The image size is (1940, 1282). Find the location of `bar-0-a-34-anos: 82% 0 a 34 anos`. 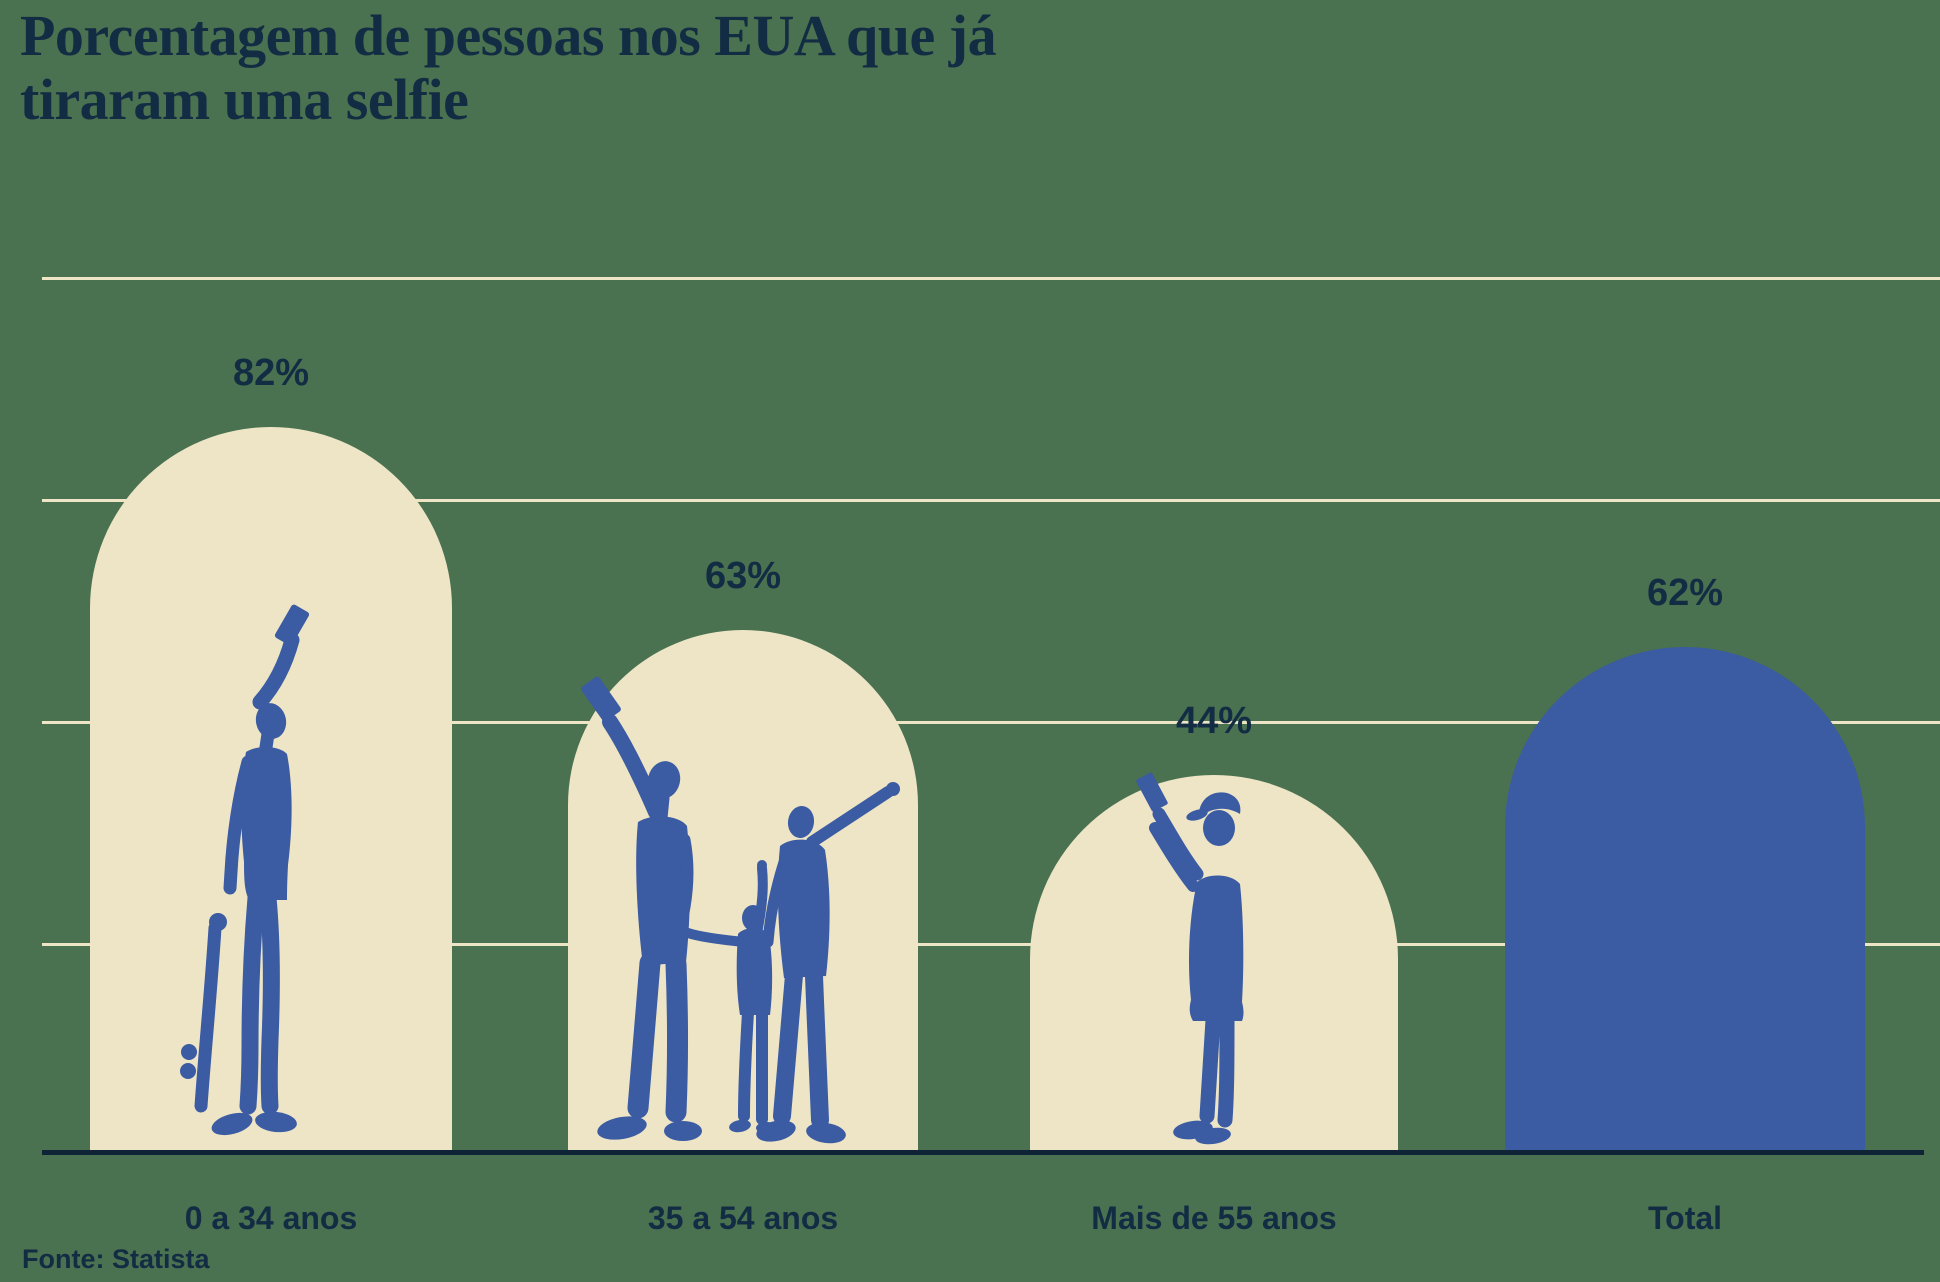

bar-0-a-34-anos: 82% 0 a 34 anos is located at coordinates (271, 794).